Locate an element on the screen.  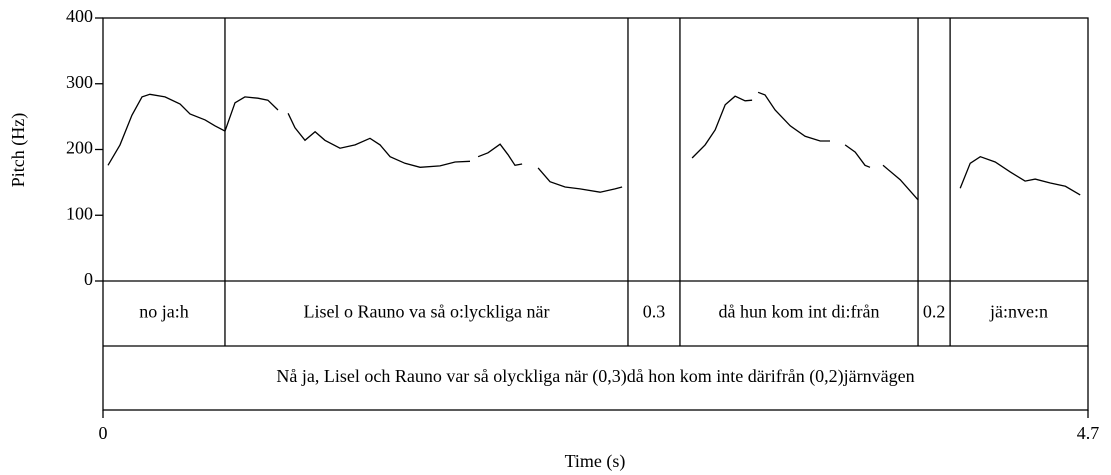
y-axis-label: Pitch (Hz) is located at coordinates (18, 150).